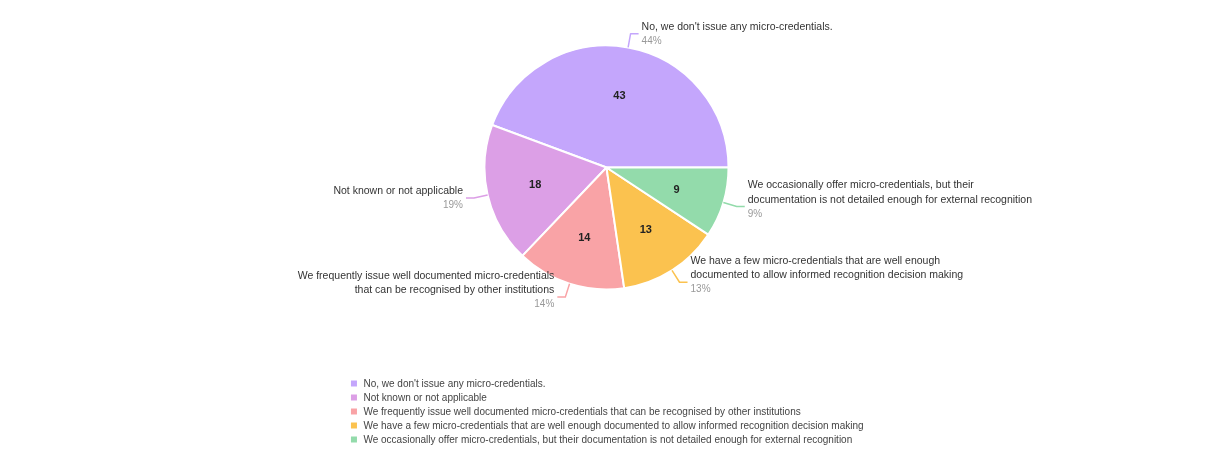  Describe the element at coordinates (544, 304) in the screenshot. I see `text: 14%` at that location.